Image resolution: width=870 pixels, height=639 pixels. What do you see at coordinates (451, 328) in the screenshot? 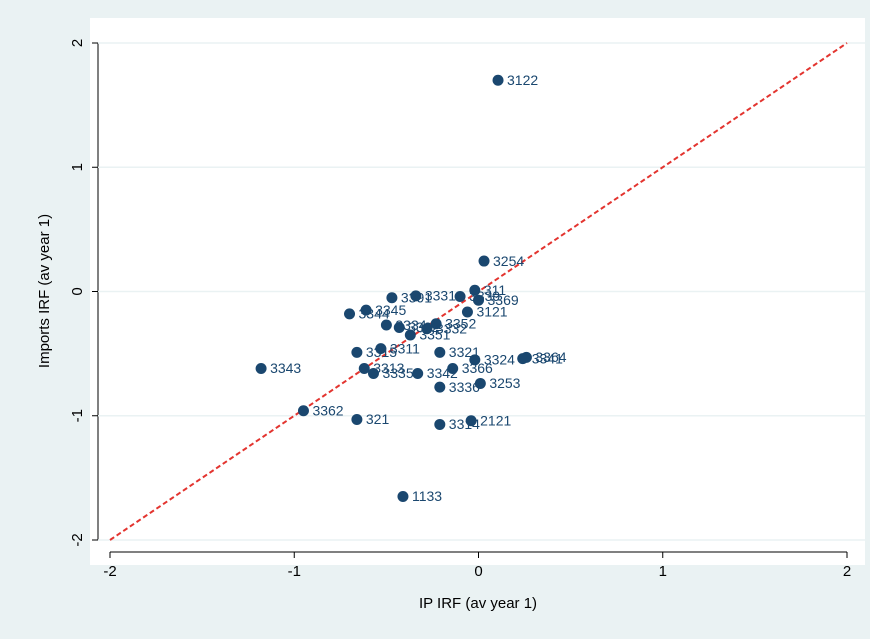
I see `point-label: 3332` at bounding box center [451, 328].